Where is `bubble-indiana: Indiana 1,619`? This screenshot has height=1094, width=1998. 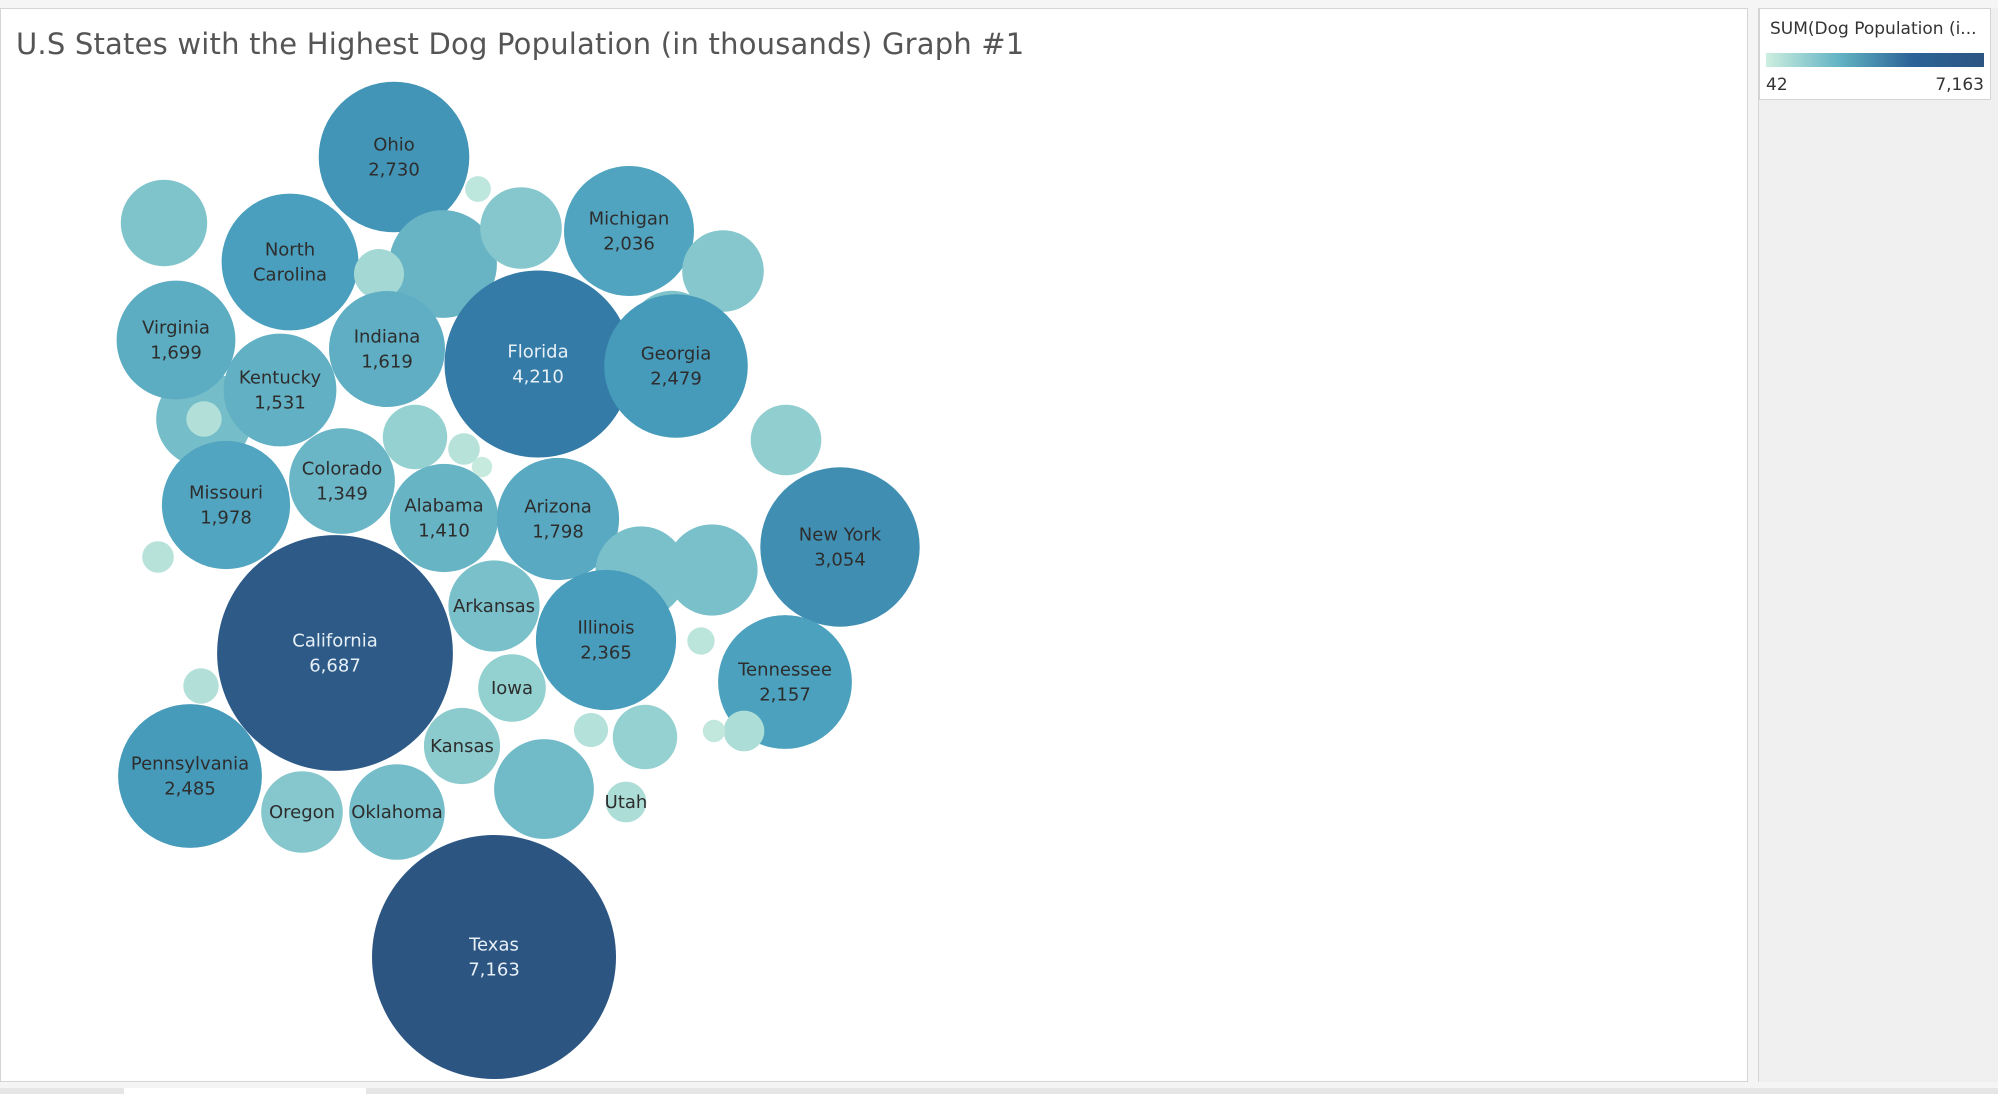 bubble-indiana: Indiana 1,619 is located at coordinates (387, 349).